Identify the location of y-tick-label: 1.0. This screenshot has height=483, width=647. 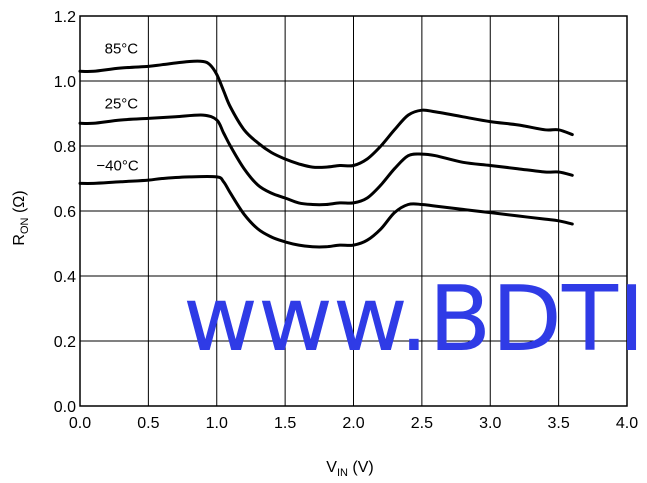
(65, 82).